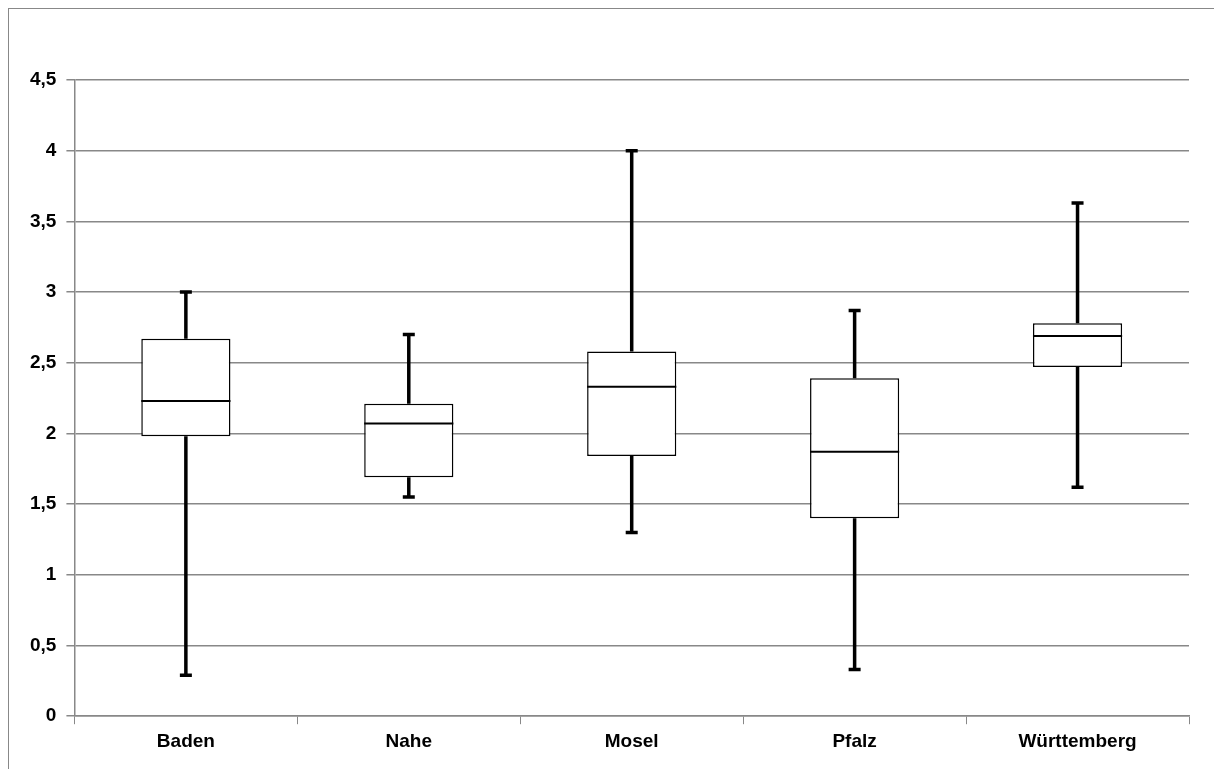 This screenshot has width=1214, height=769. What do you see at coordinates (1077, 740) in the screenshot?
I see `x-tick-label: Württemberg` at bounding box center [1077, 740].